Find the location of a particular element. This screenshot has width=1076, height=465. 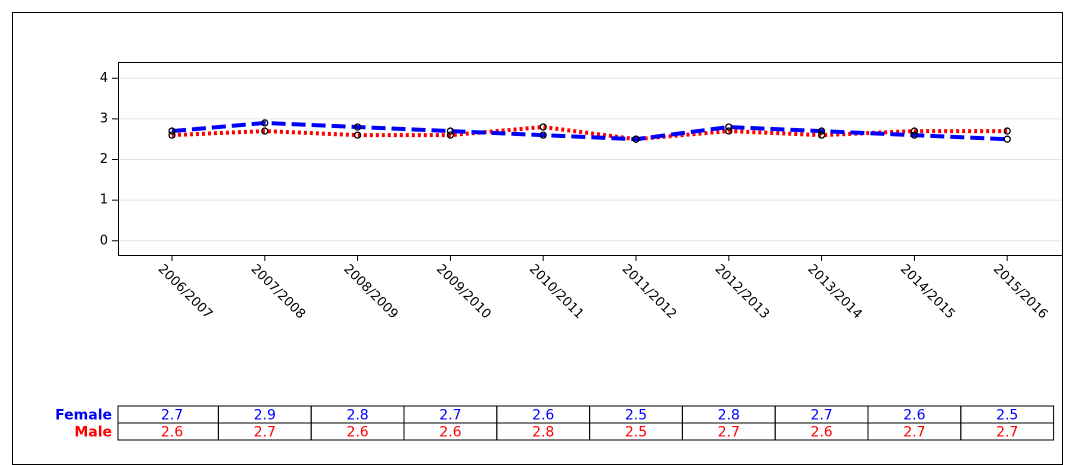

y-tick-label: 1 is located at coordinates (104, 200).